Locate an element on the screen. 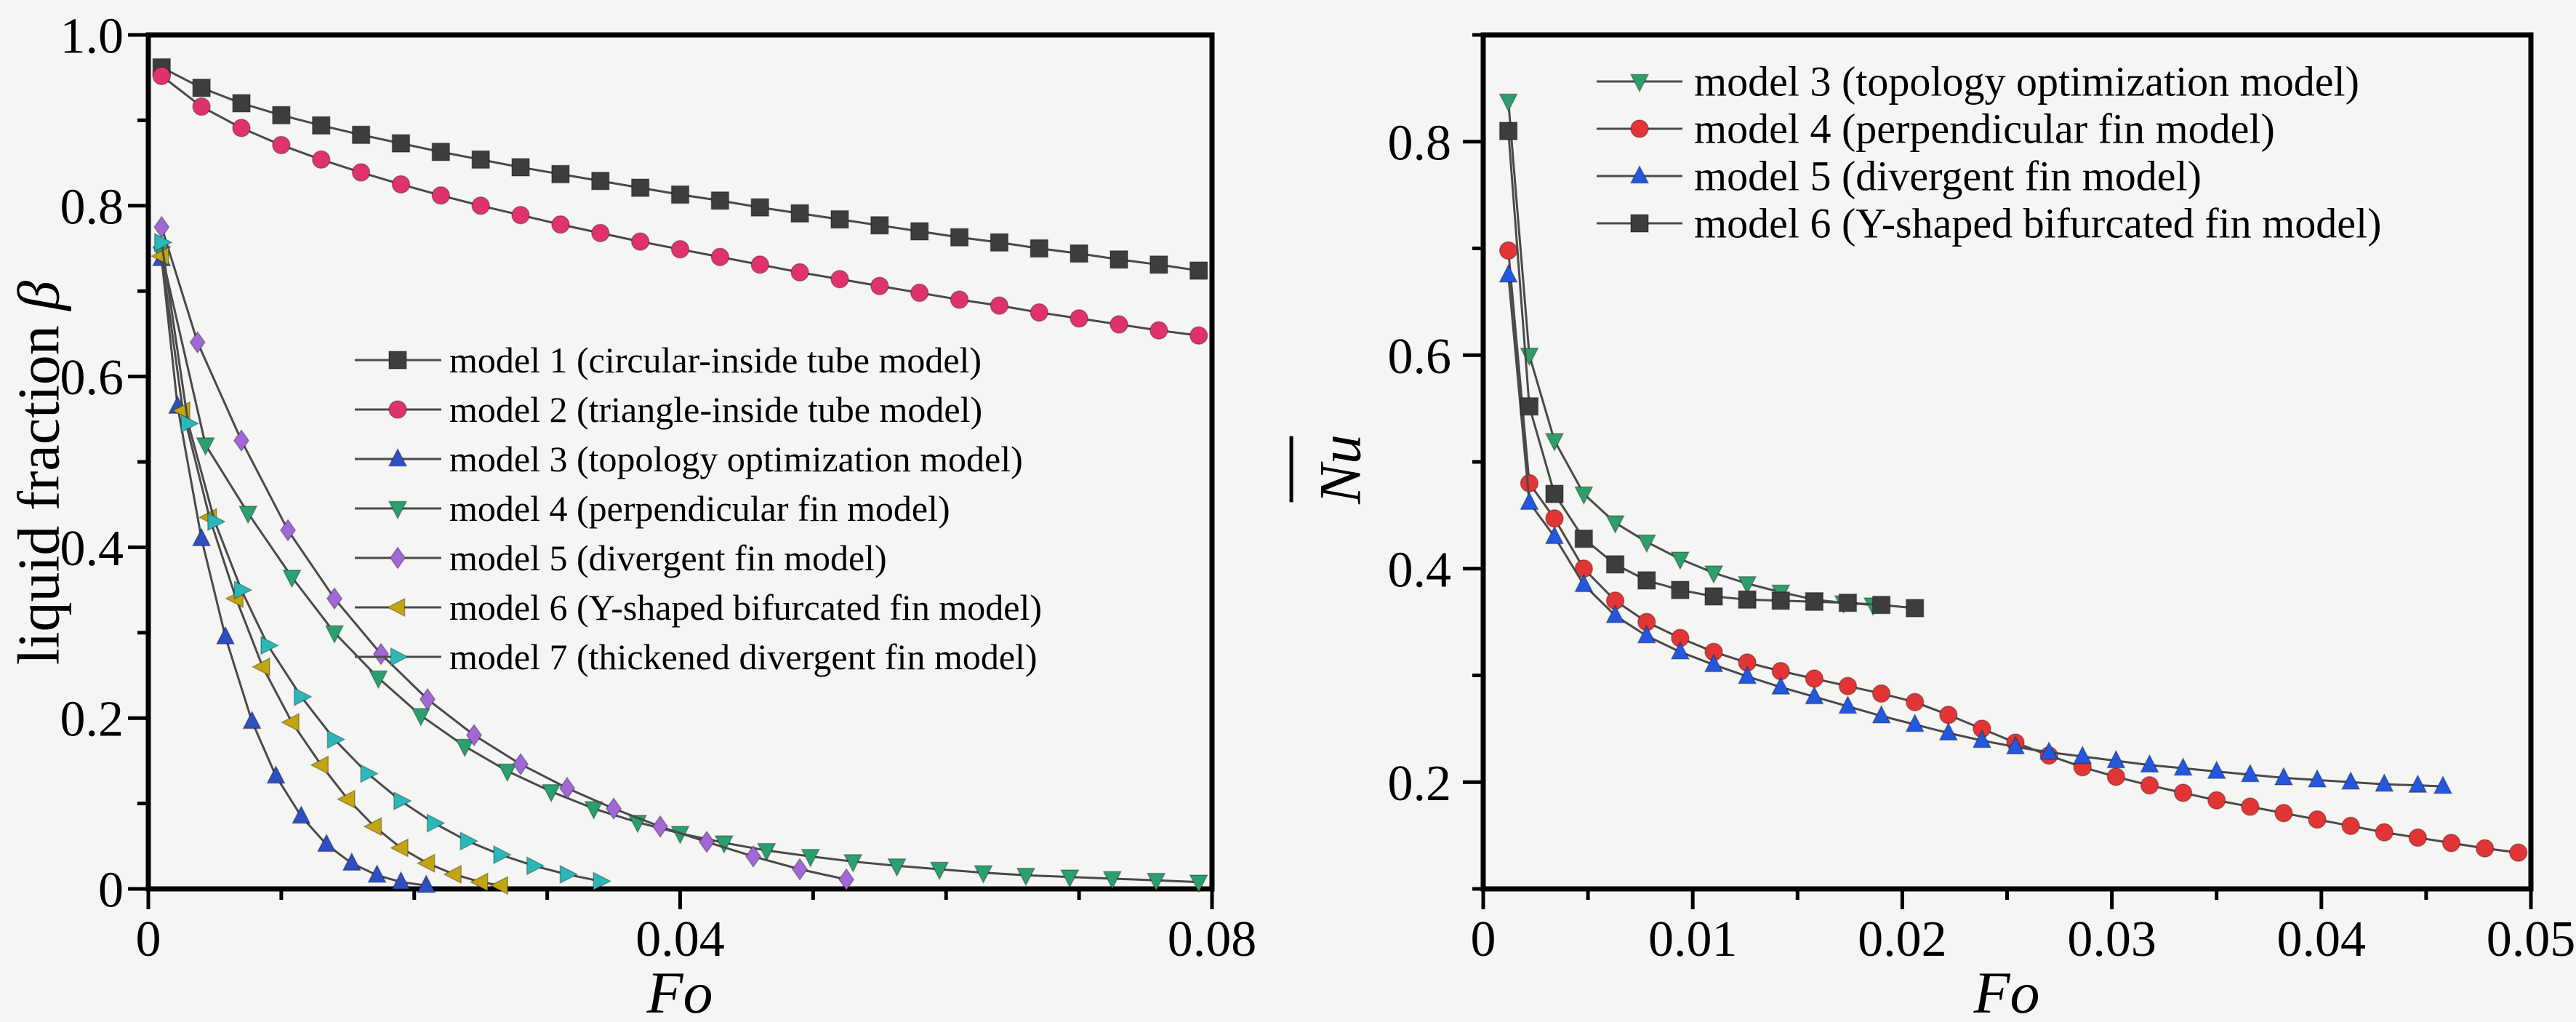  x-tick-label: 0.08 is located at coordinates (1213, 939).